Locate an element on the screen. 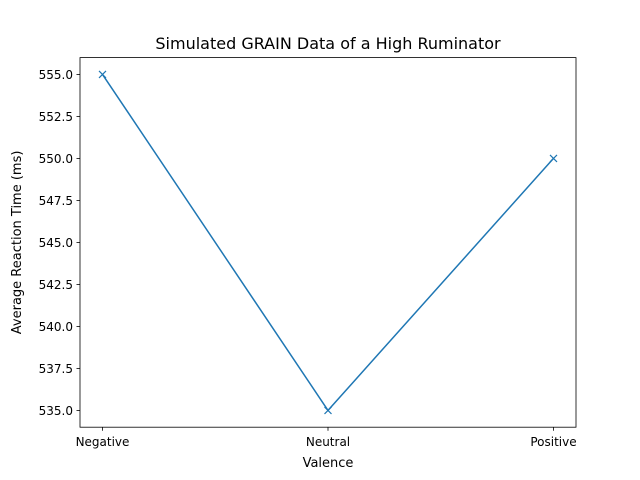 The width and height of the screenshot is (640, 480). x-axis: Negative Neutral Positive is located at coordinates (326, 438).